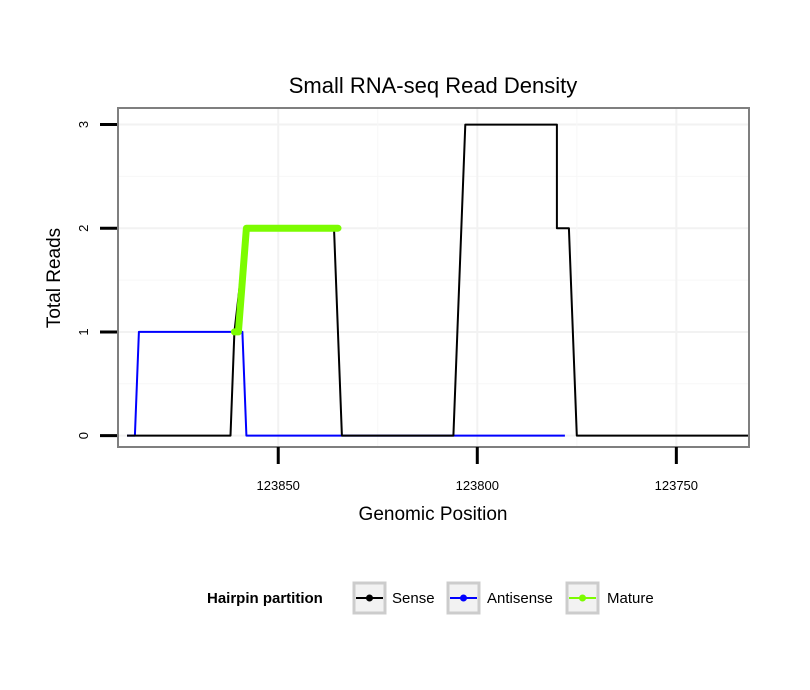 Image resolution: width=810 pixels, height=690 pixels. I want to click on y-tick-label: 3, so click(83, 124).